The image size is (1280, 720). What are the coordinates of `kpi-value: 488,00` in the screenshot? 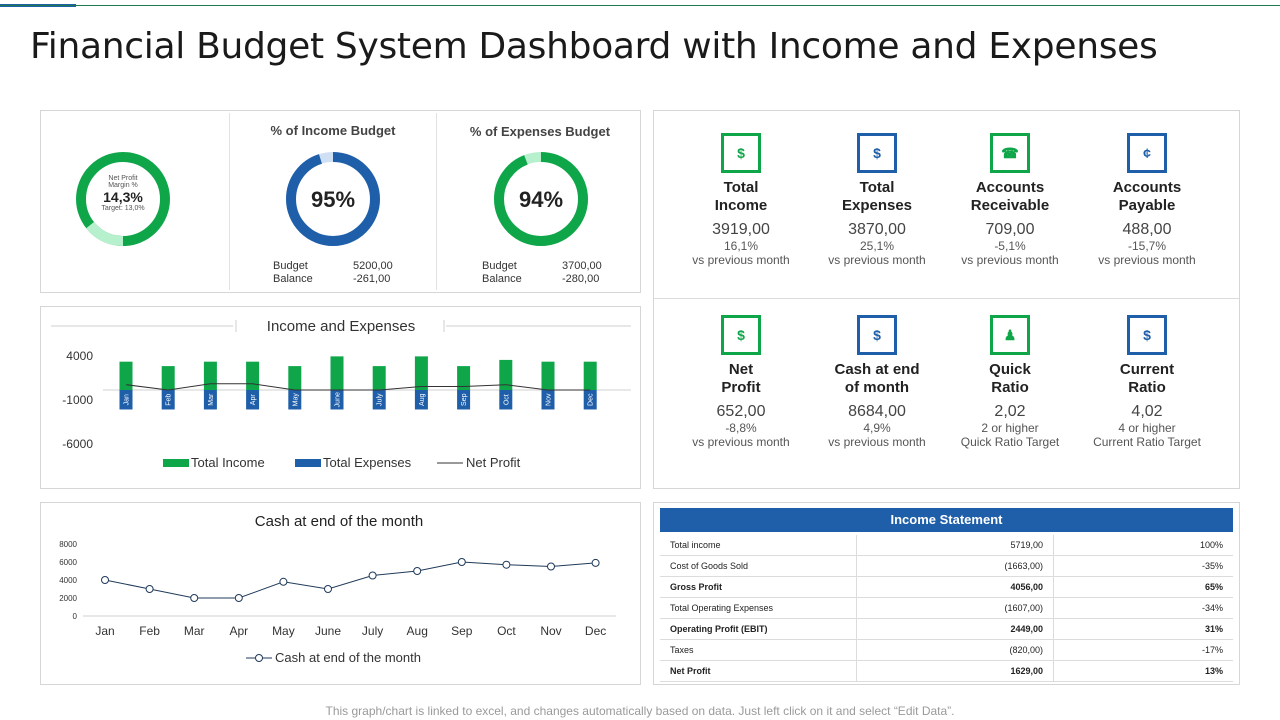 It's located at (1147, 229).